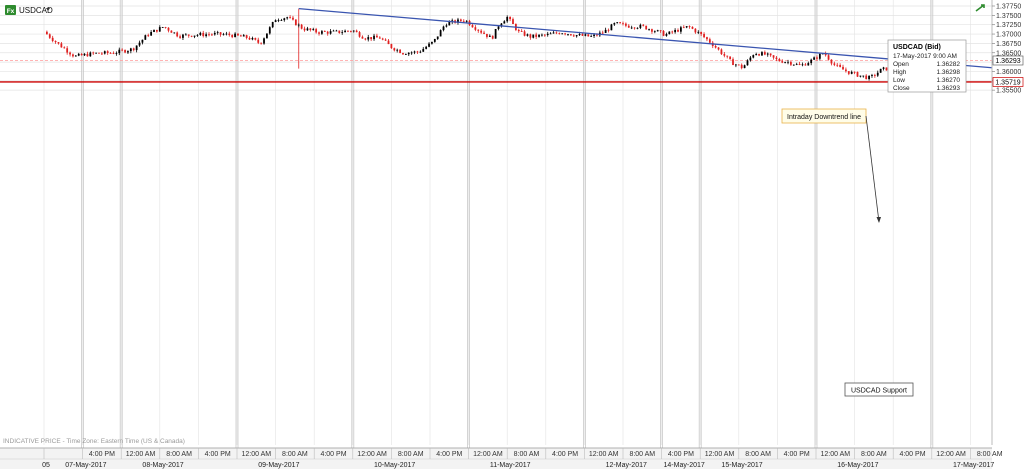 This screenshot has width=1024, height=474. Describe the element at coordinates (824, 117) in the screenshot. I see `trendline-annotation-label: Intraday Downtrend line` at that location.